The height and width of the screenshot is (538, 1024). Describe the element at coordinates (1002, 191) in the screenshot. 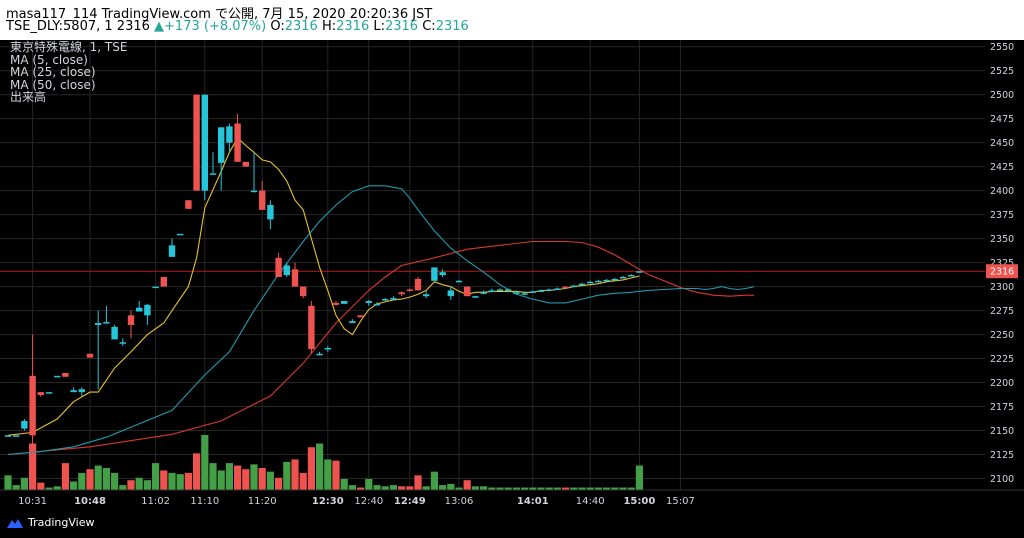

I see `price-tick-label: 2400` at that location.